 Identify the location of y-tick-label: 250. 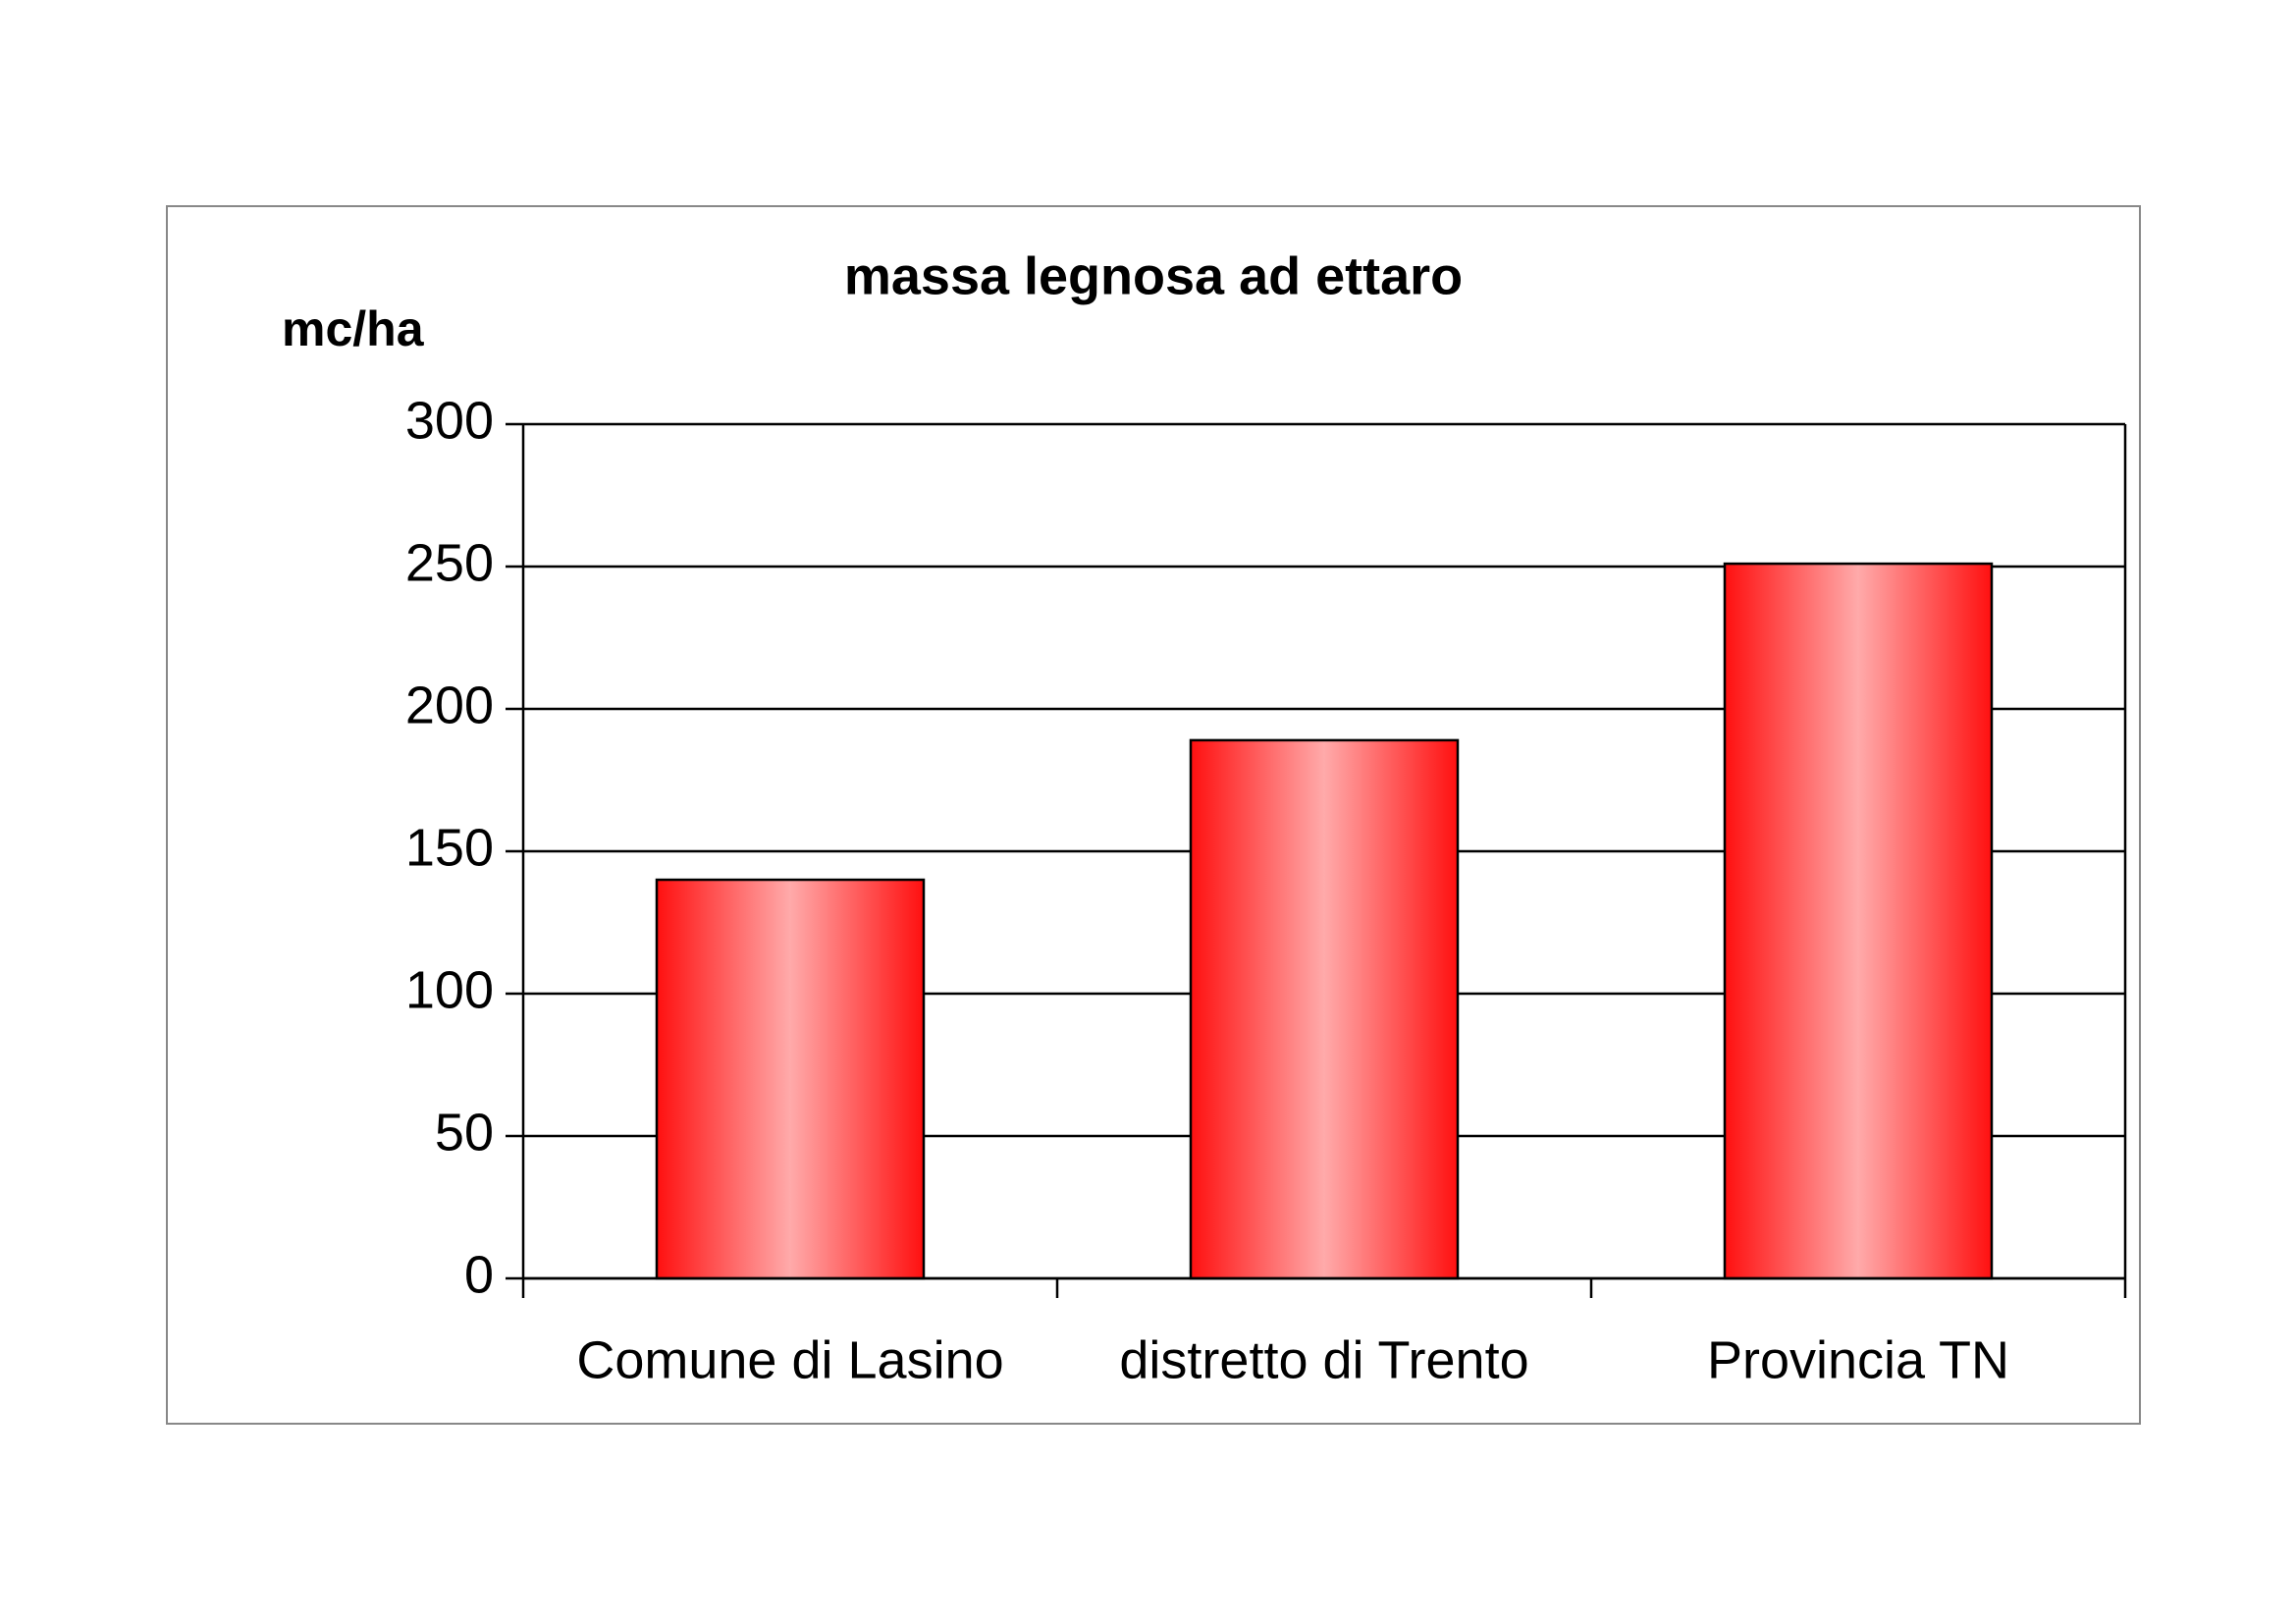
(449, 562).